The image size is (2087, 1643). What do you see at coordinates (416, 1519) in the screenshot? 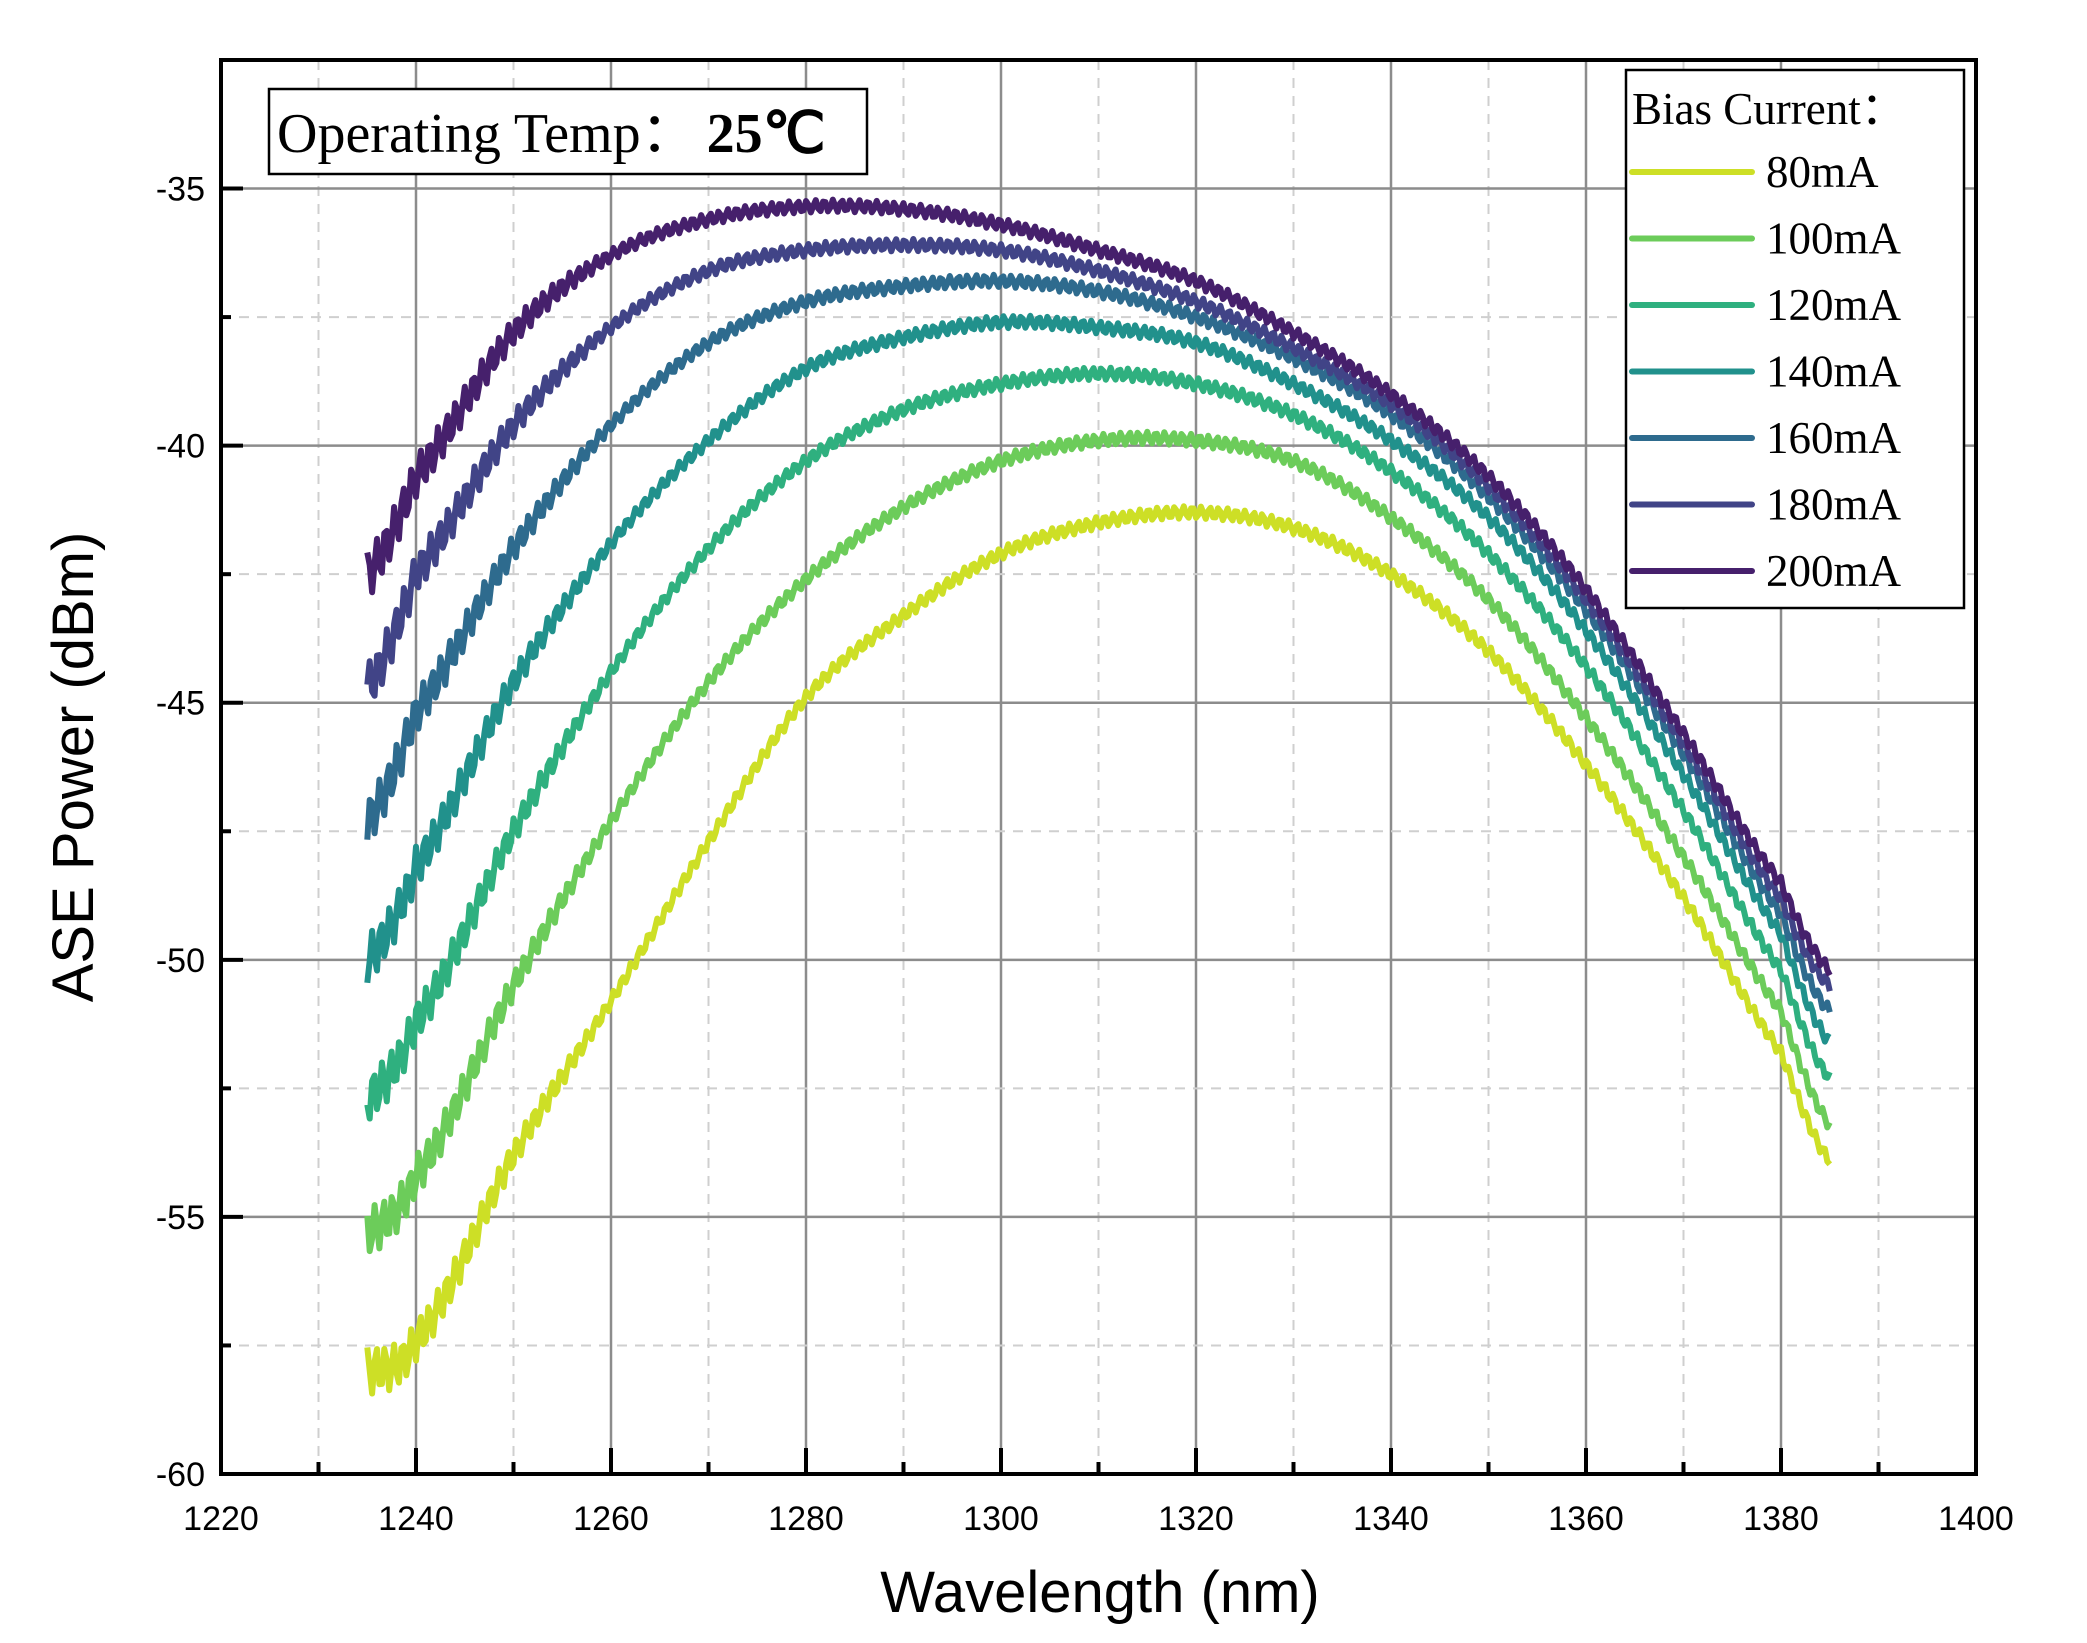
I see `x-tick-label: 1240` at bounding box center [416, 1519].